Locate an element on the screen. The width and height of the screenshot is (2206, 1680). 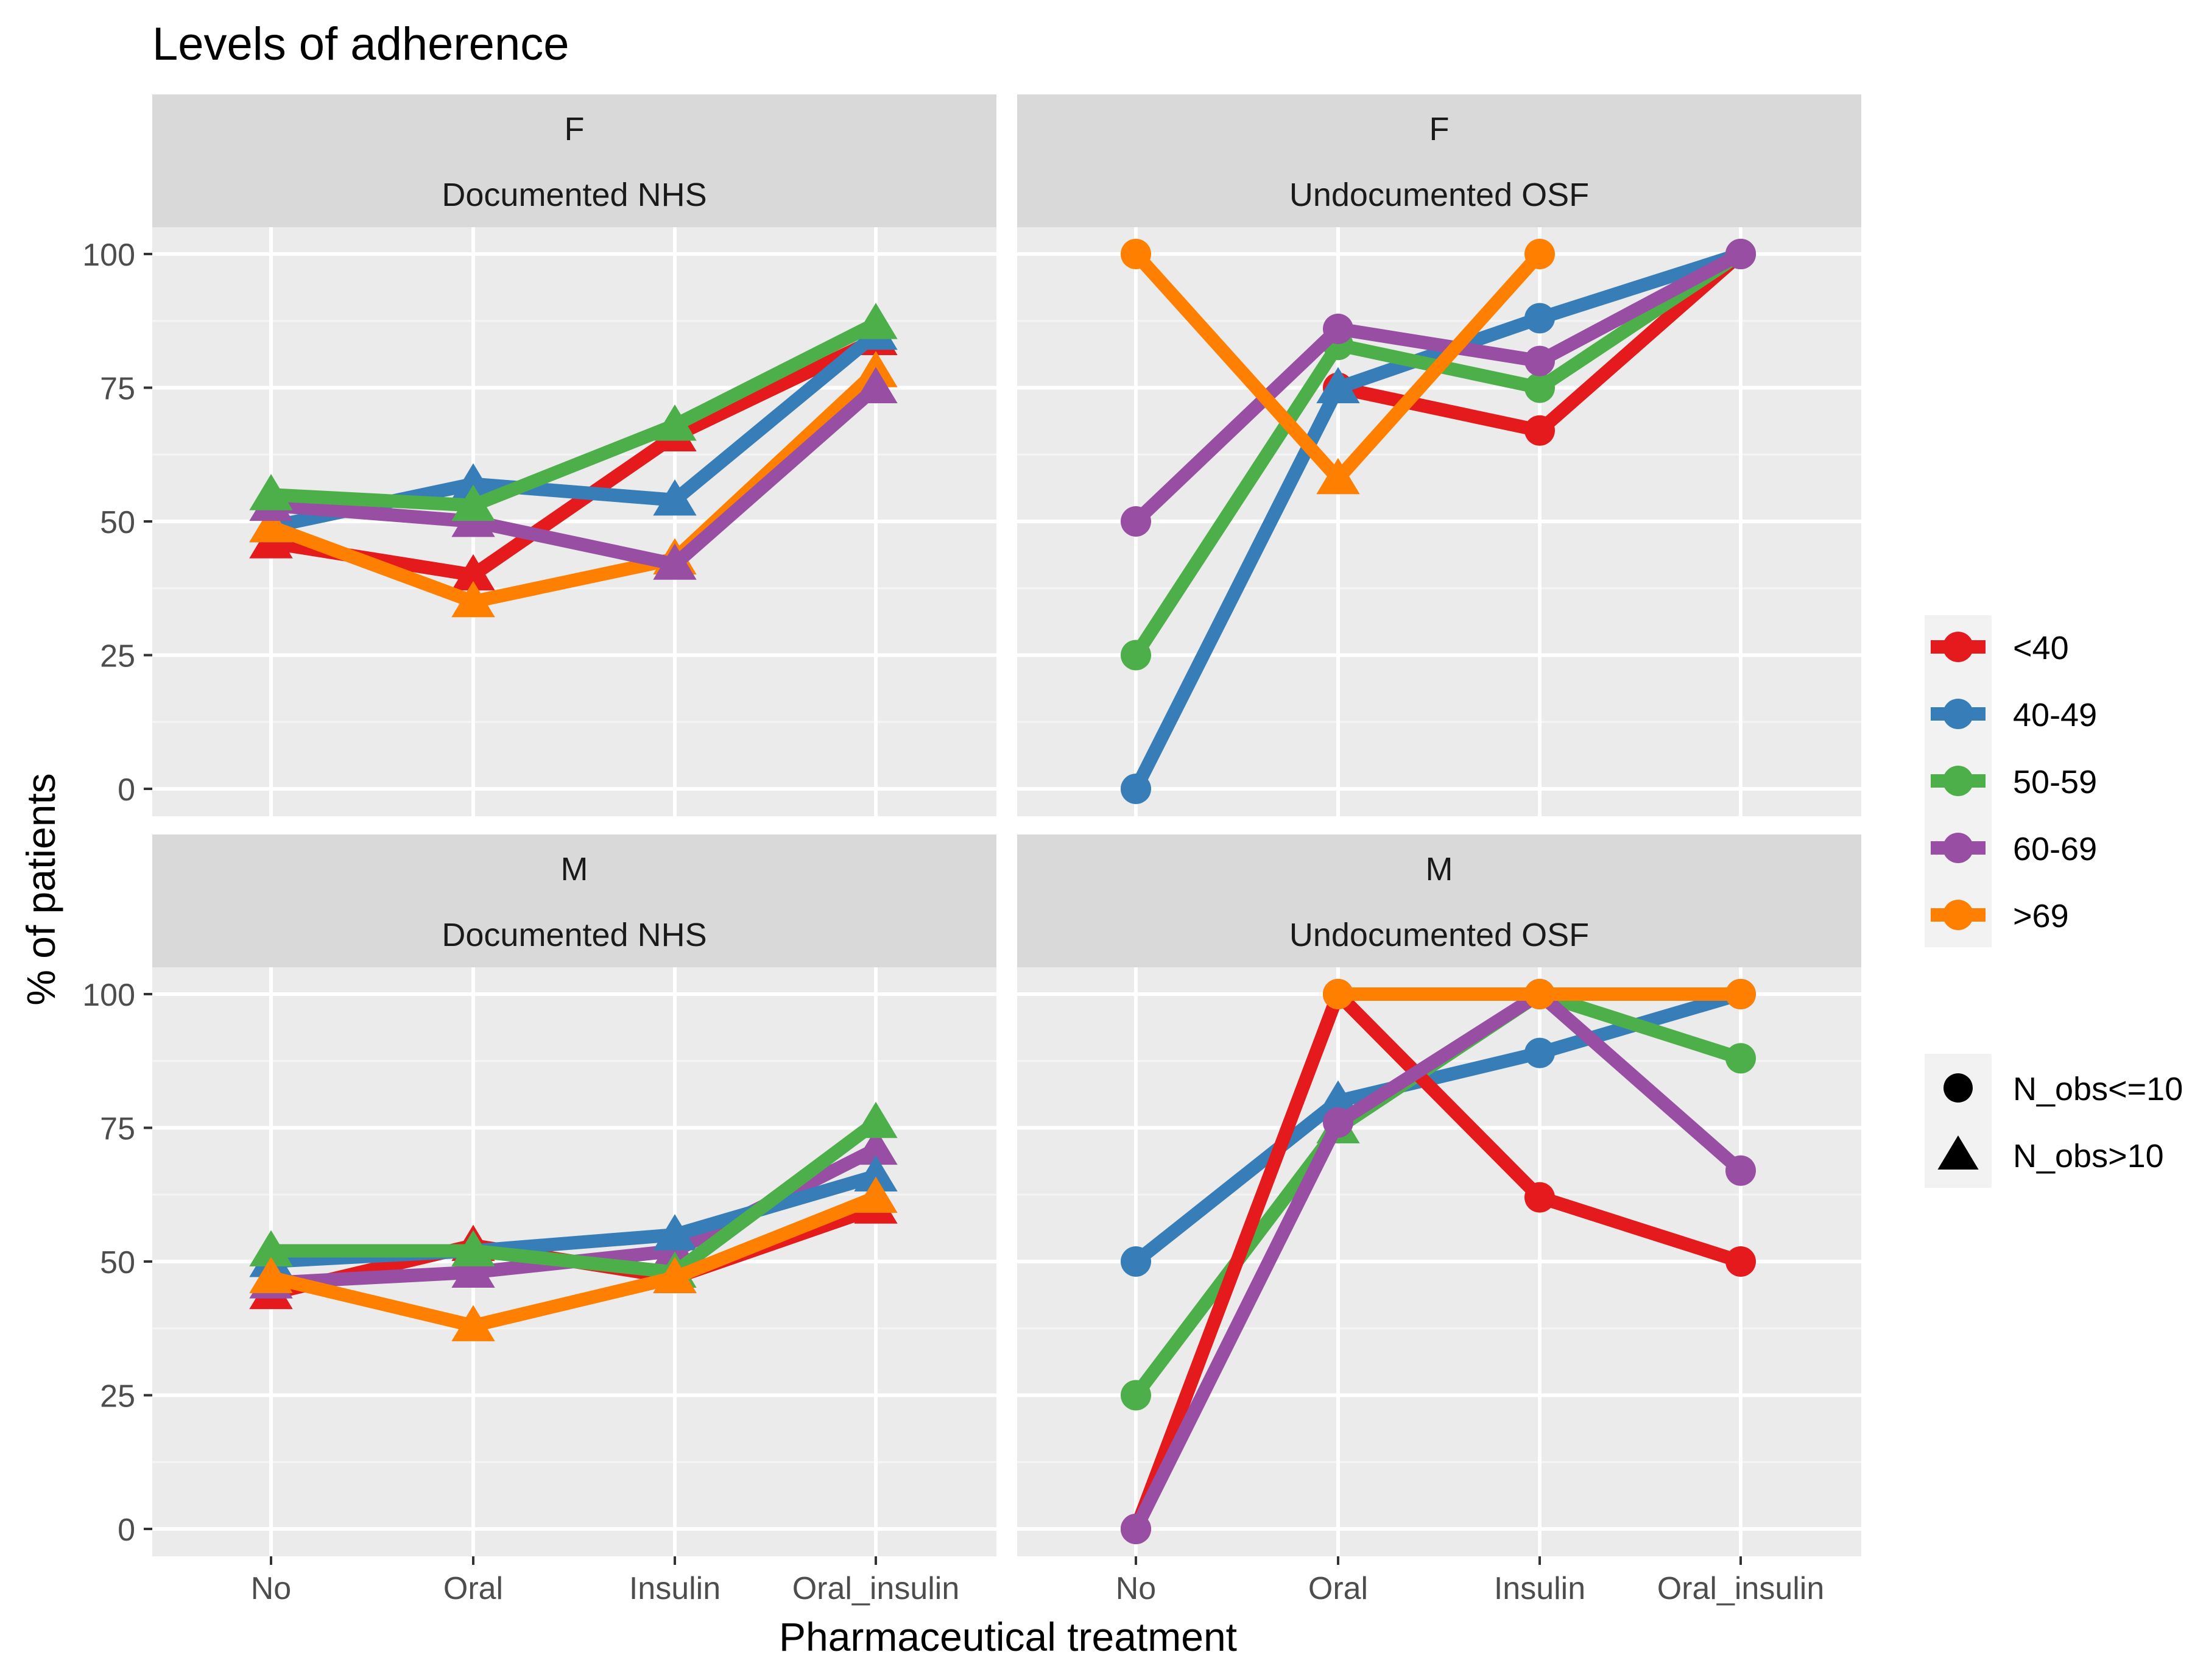
legend-item: <40 is located at coordinates (2000, 648).